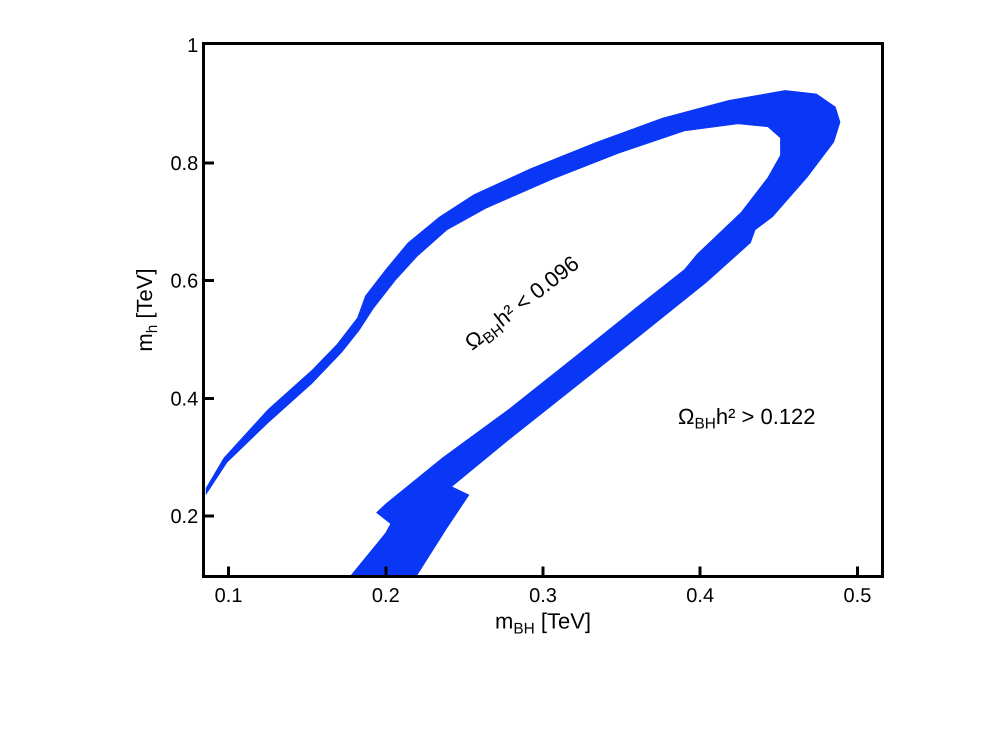  What do you see at coordinates (184, 163) in the screenshot?
I see `y-tick-label: 0.8` at bounding box center [184, 163].